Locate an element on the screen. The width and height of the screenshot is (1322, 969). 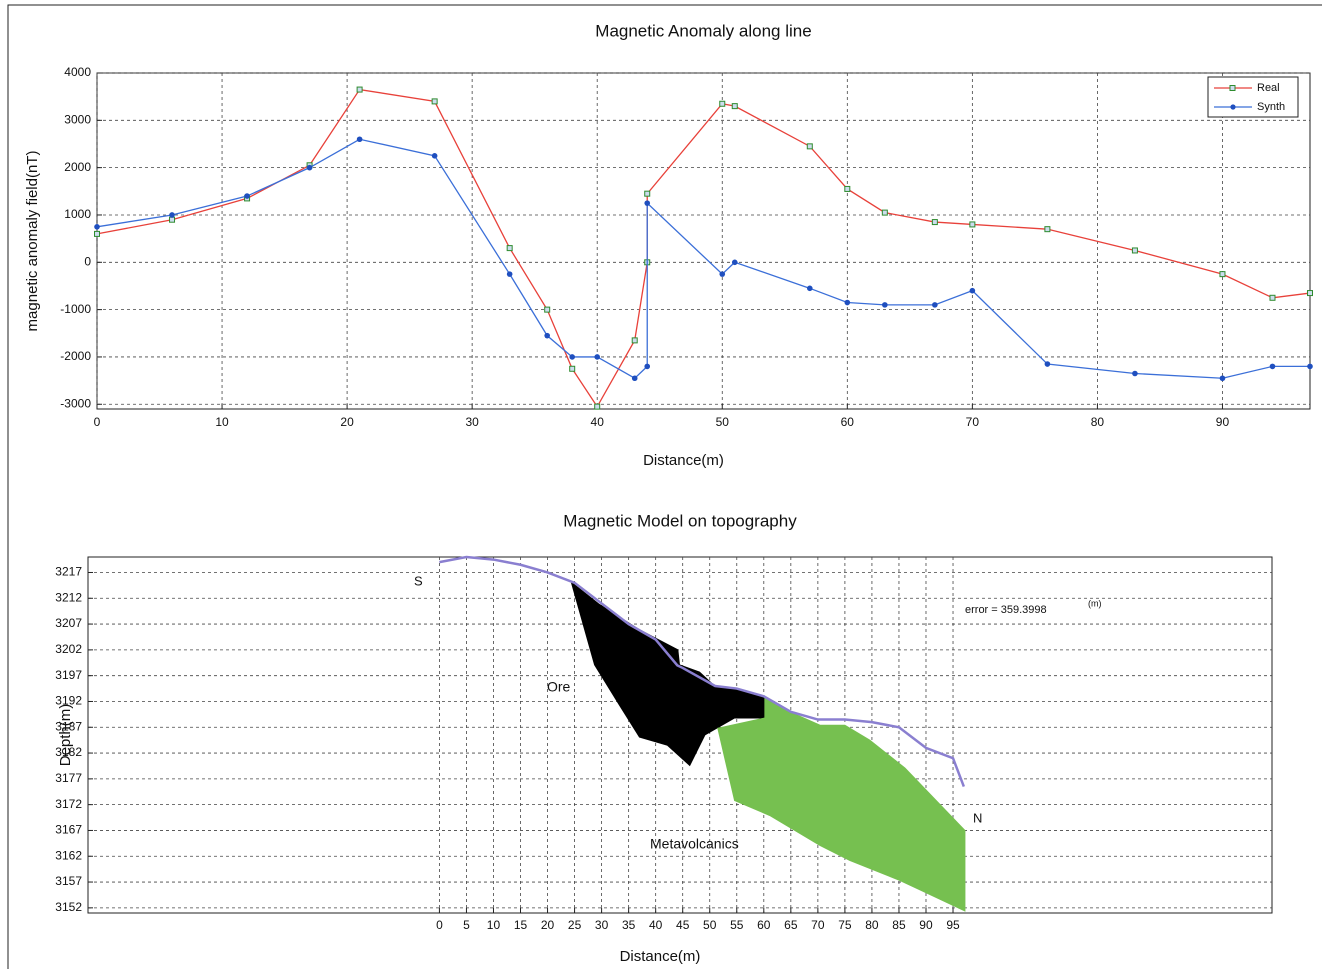
y-tick-label: 3177 is located at coordinates (68, 778).